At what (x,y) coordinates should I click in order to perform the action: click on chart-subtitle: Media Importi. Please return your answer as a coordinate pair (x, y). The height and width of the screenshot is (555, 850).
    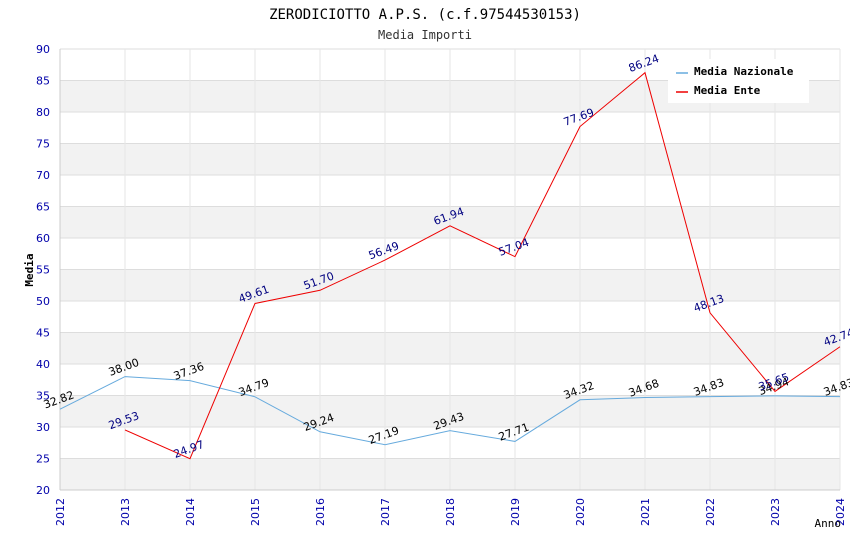
    Looking at the image, I should click on (425, 35).